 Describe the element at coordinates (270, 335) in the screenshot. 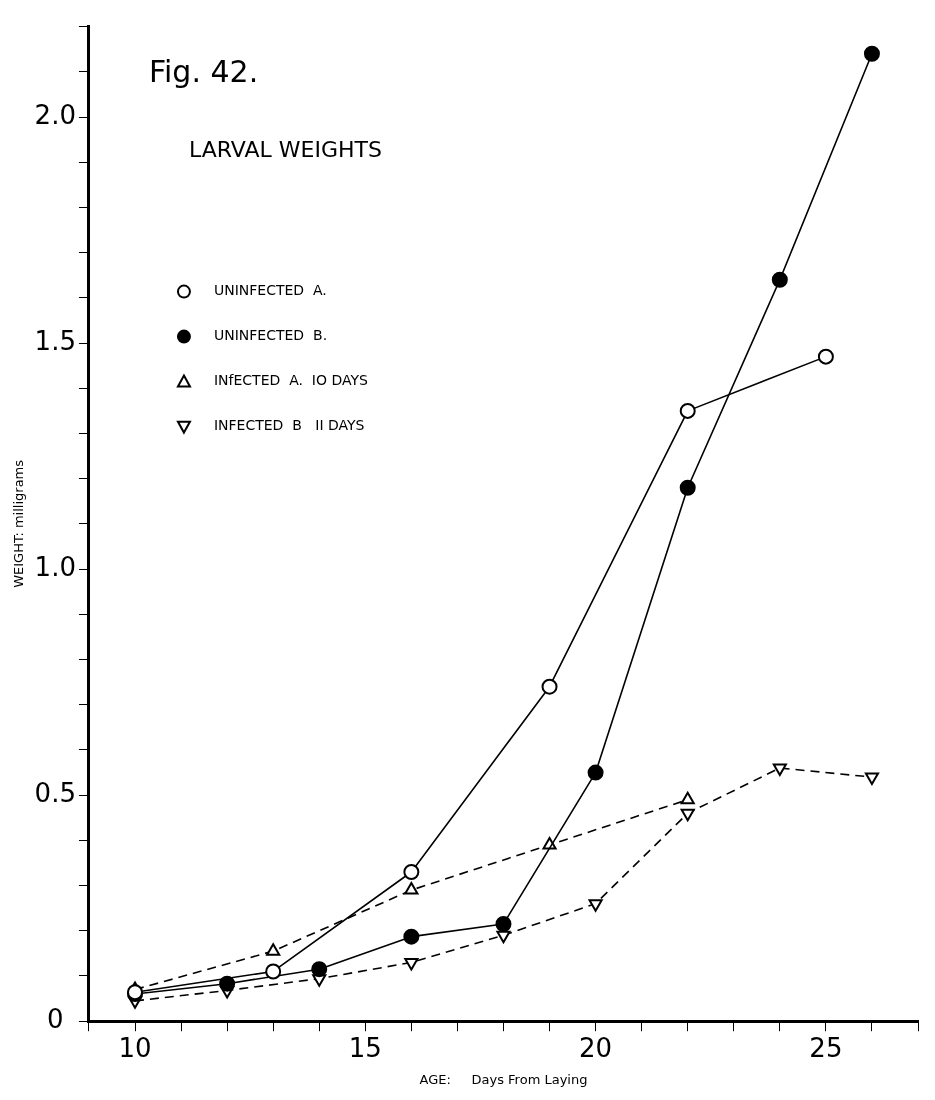

I see `legend-label: UNINFECTED B.` at that location.